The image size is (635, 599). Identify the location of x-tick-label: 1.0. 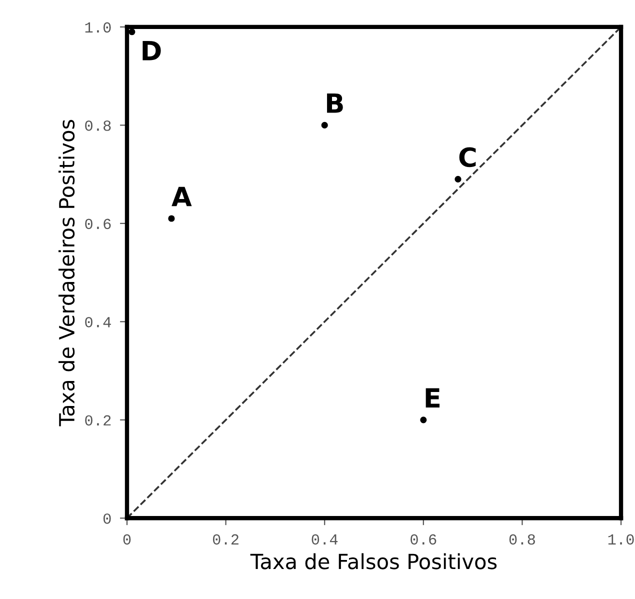
(621, 539).